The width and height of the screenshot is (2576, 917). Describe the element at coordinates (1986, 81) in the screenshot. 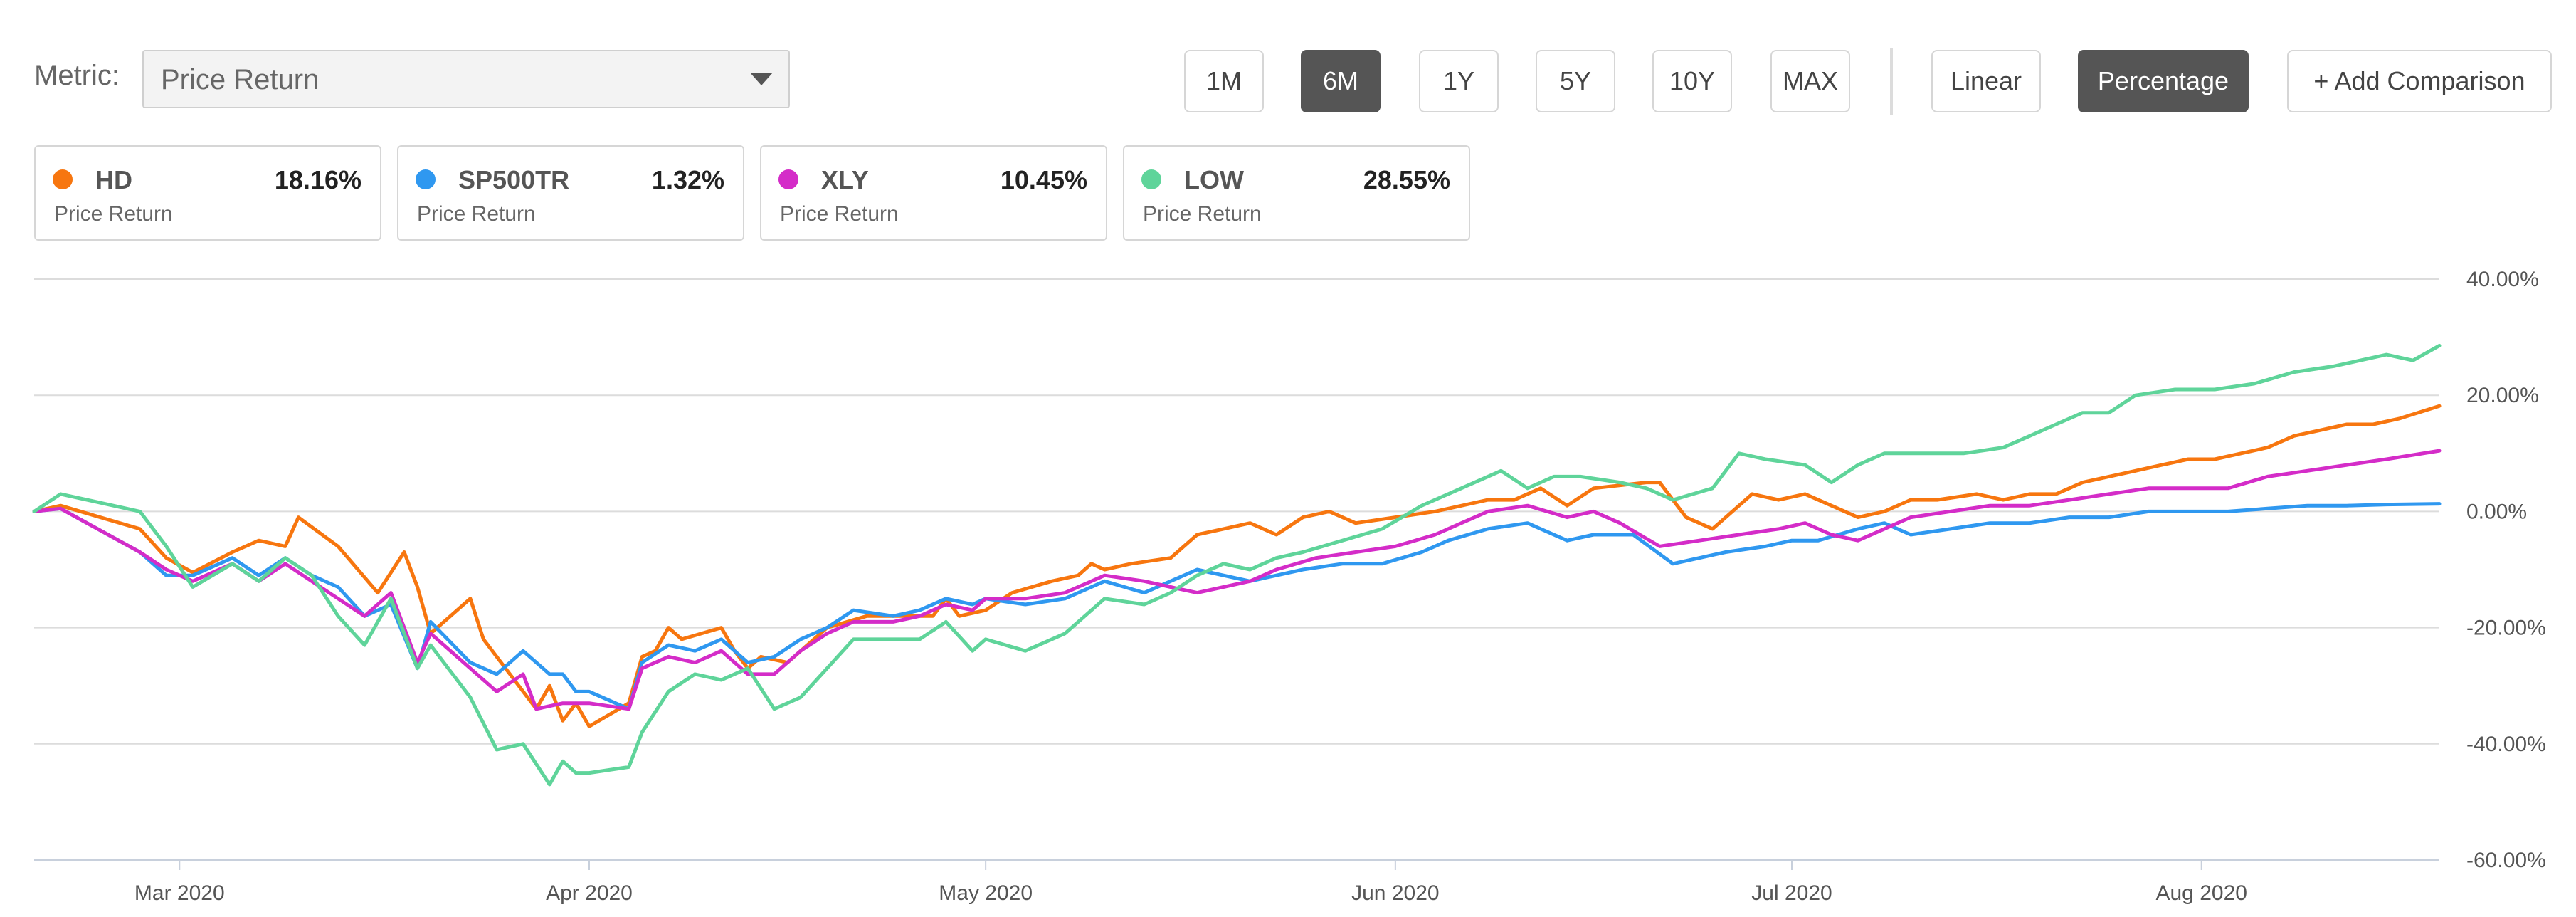

I see `scale-button-linear: Linear` at that location.